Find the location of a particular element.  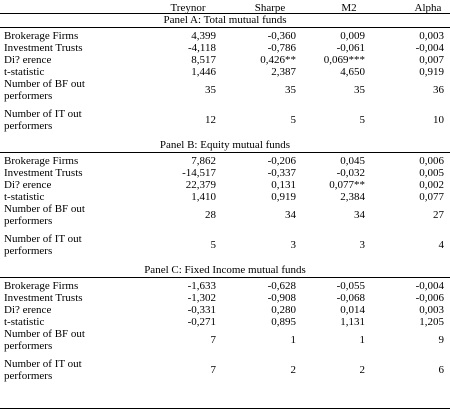

cell-value: 1,446 is located at coordinates (203, 72).